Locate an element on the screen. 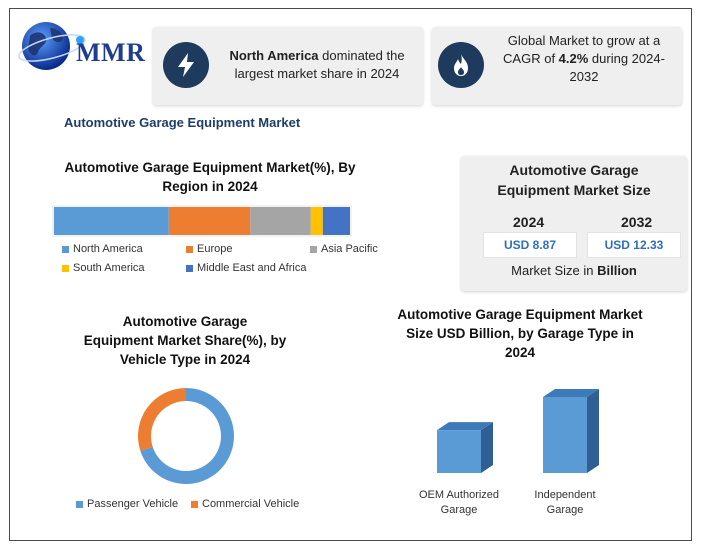  year-2032: 2032 is located at coordinates (637, 222).